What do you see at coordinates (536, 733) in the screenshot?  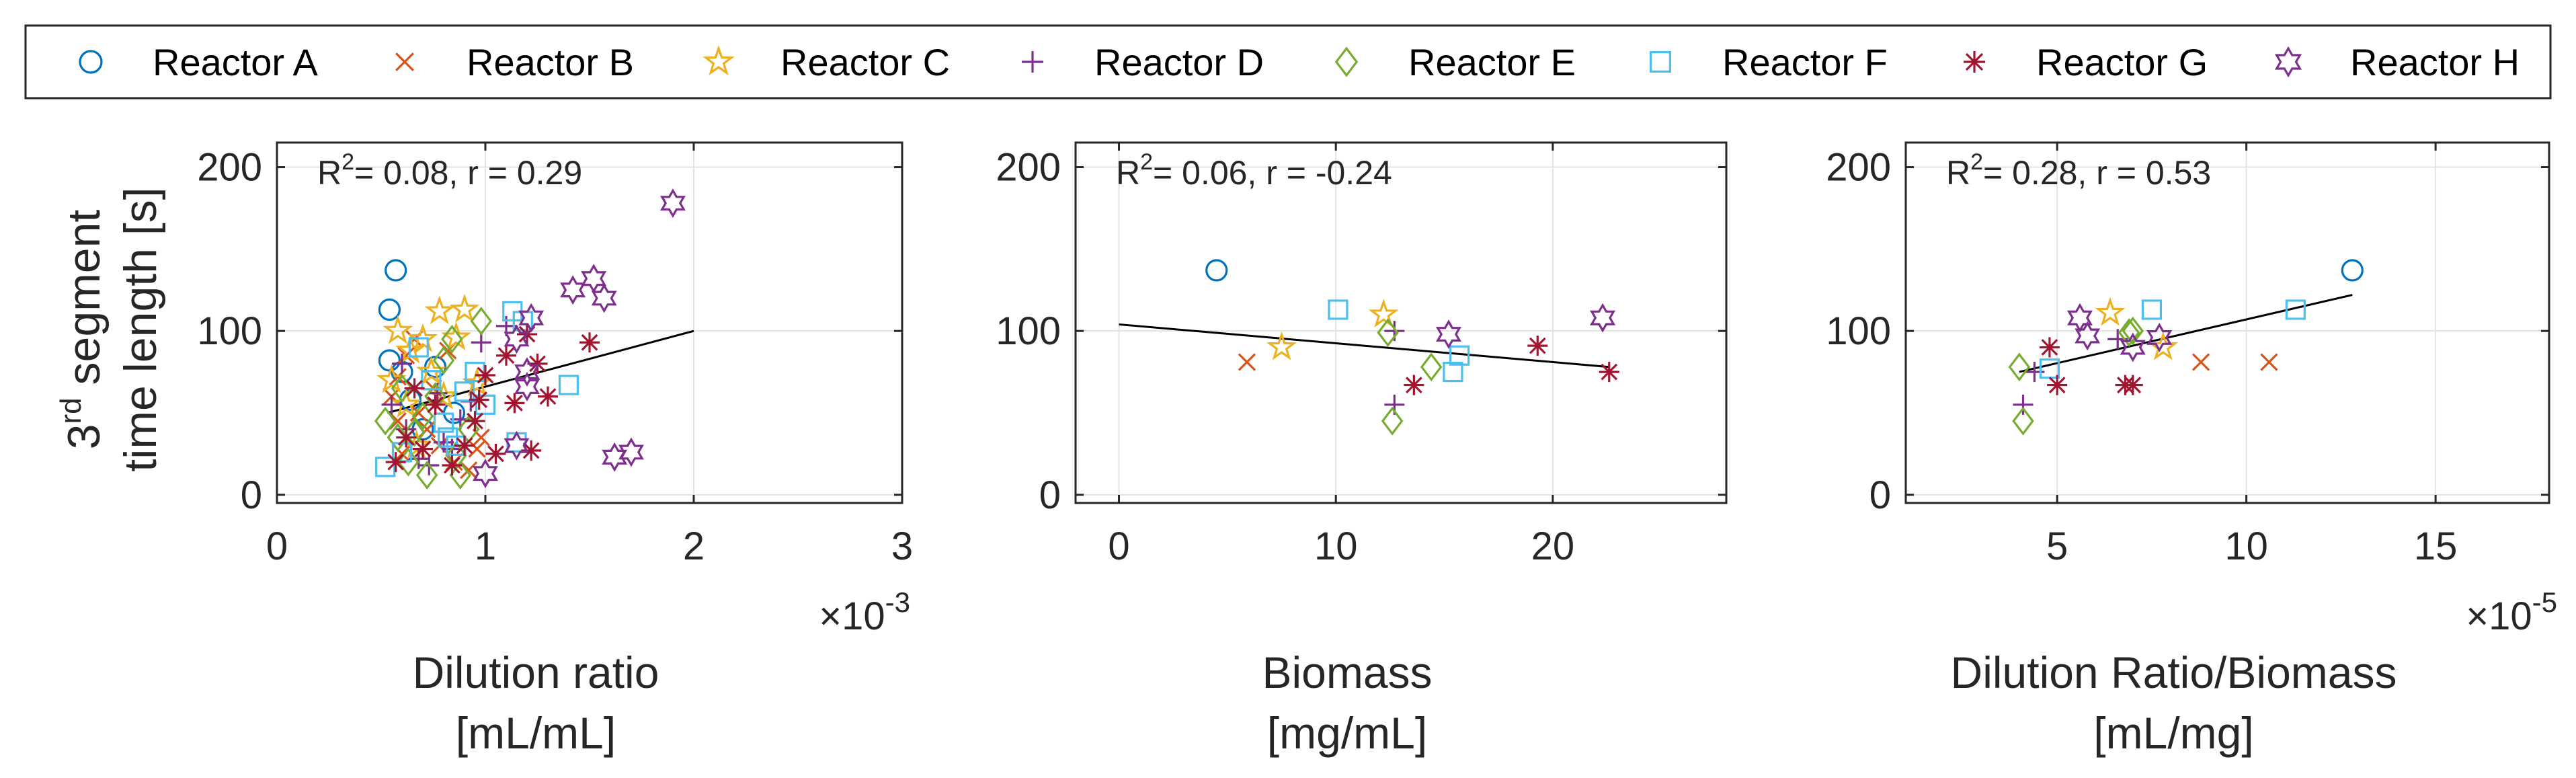 I see `x-axis-unit-label: [mL/mL]` at bounding box center [536, 733].